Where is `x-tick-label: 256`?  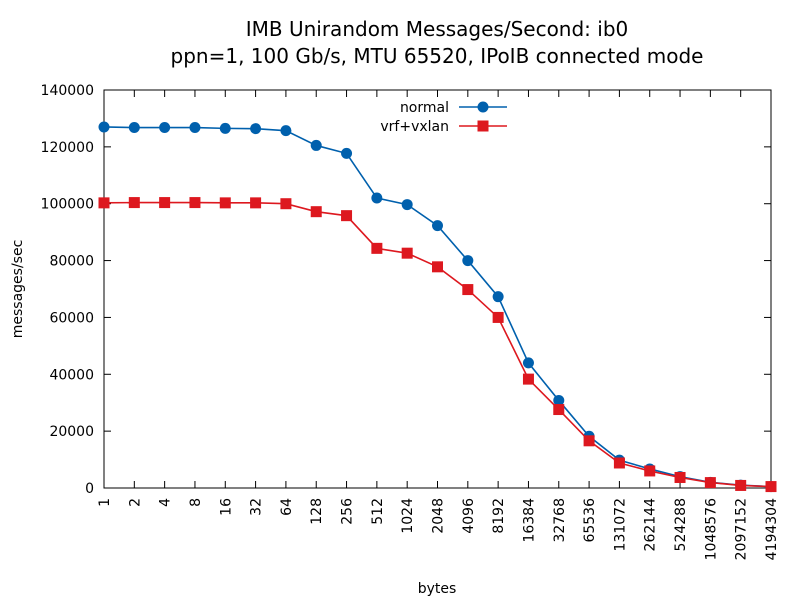
x-tick-label: 256 is located at coordinates (348, 511).